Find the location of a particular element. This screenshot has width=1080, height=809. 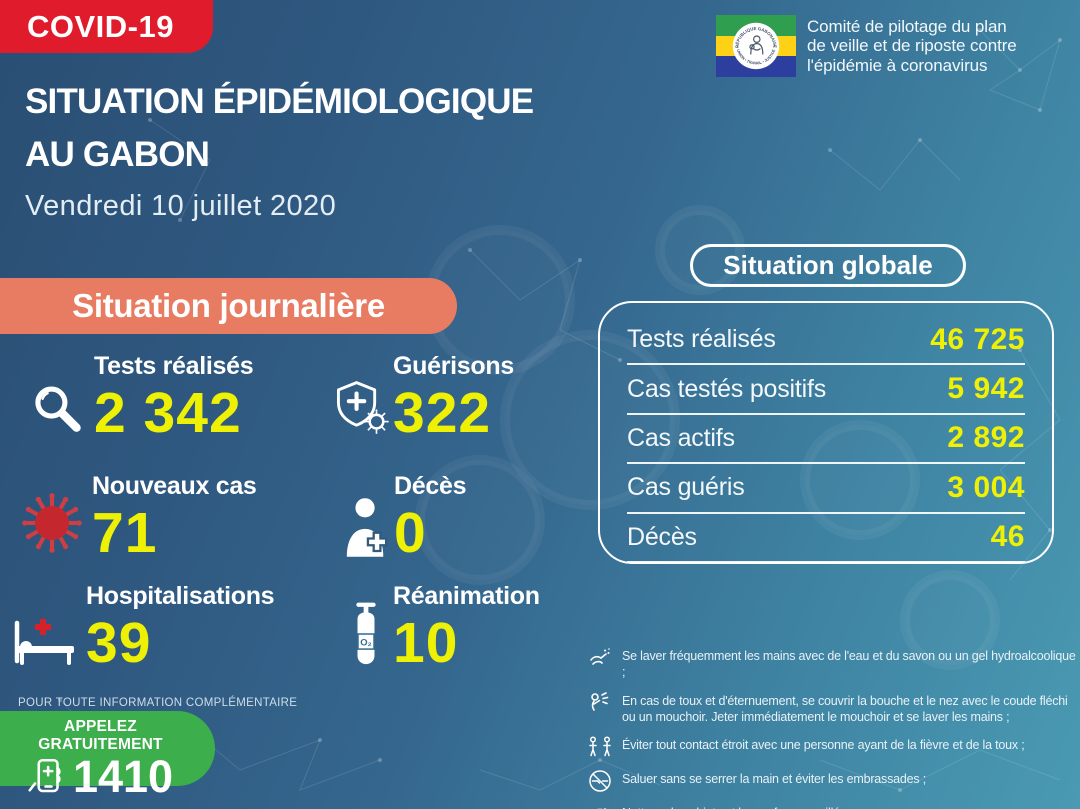

global-section-badge: Situation globale is located at coordinates (828, 265).